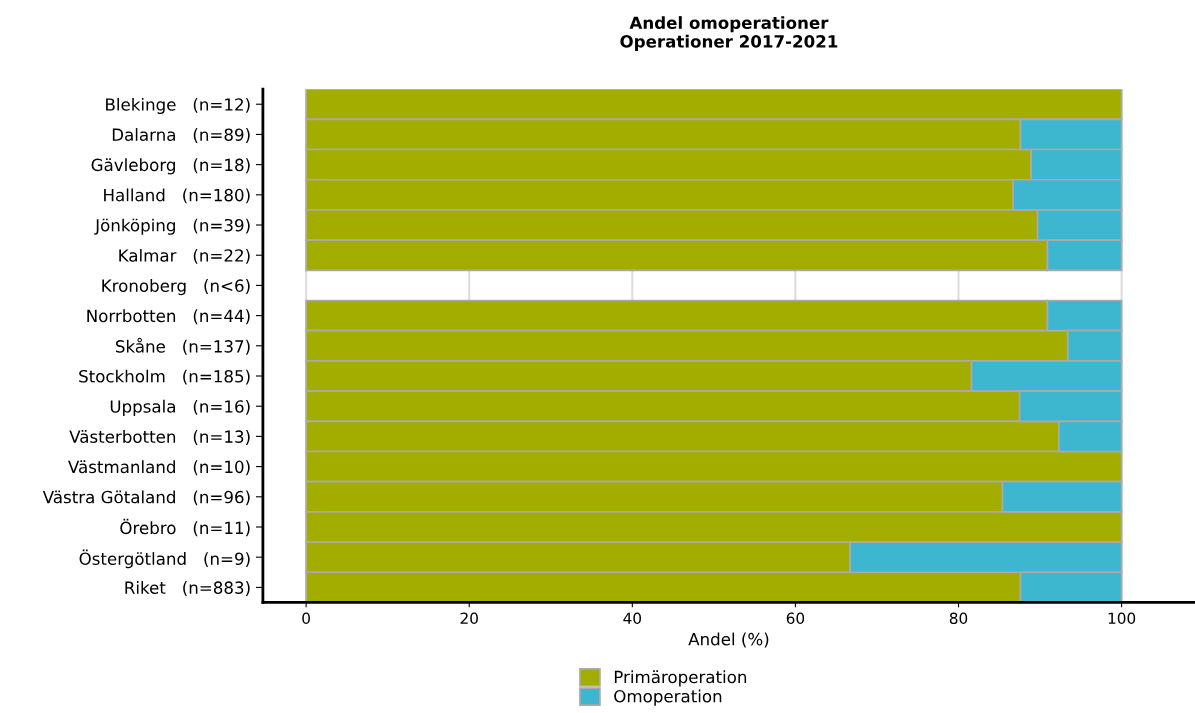 Image resolution: width=1195 pixels, height=713 pixels. I want to click on x-axis-title: Andel (%), so click(728, 640).